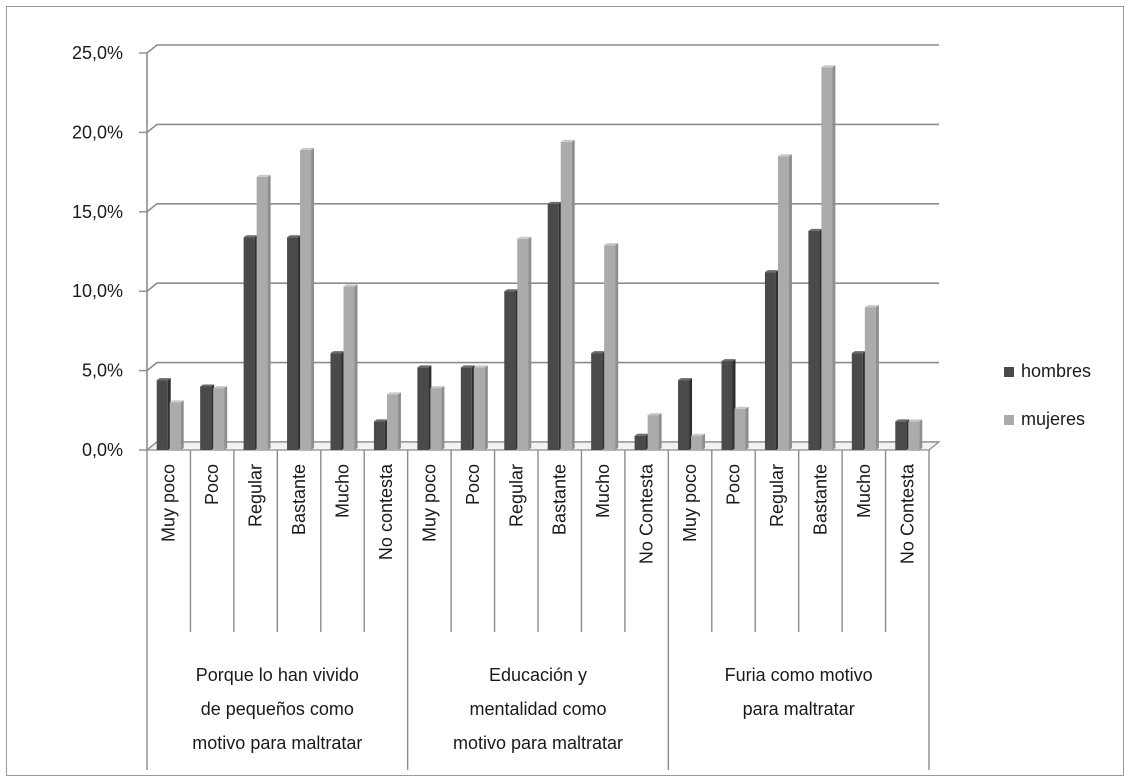  What do you see at coordinates (1009, 420) in the screenshot?
I see `legend-swatch-mujeres` at bounding box center [1009, 420].